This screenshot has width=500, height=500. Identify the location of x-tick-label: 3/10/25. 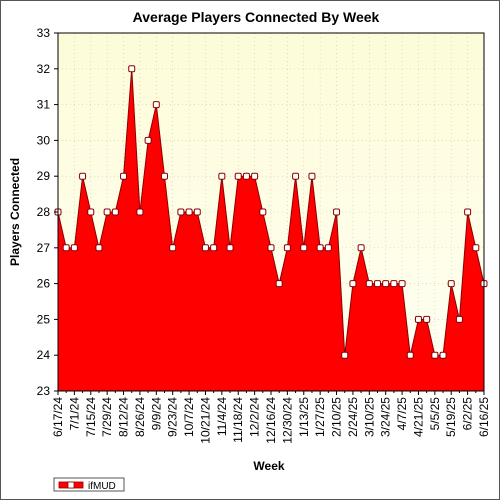
(369, 417).